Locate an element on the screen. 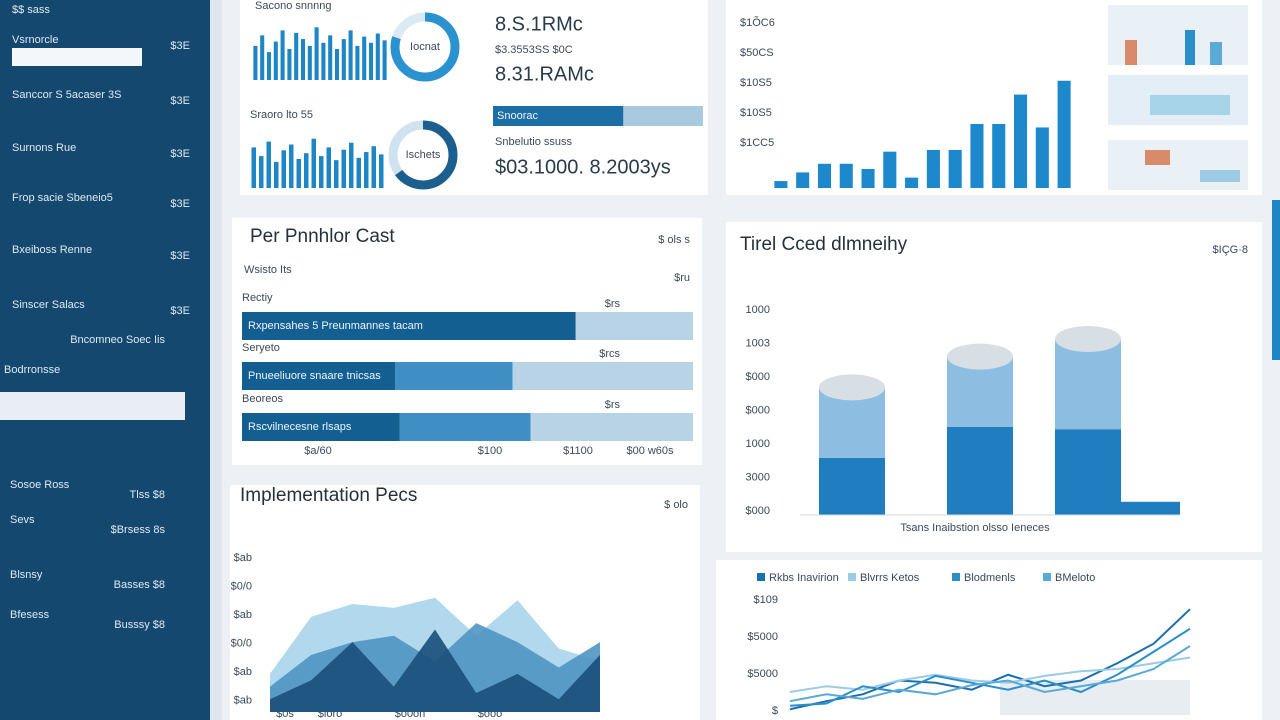 This screenshot has width=1280, height=720. card-value: Tlss $8 is located at coordinates (147, 495).